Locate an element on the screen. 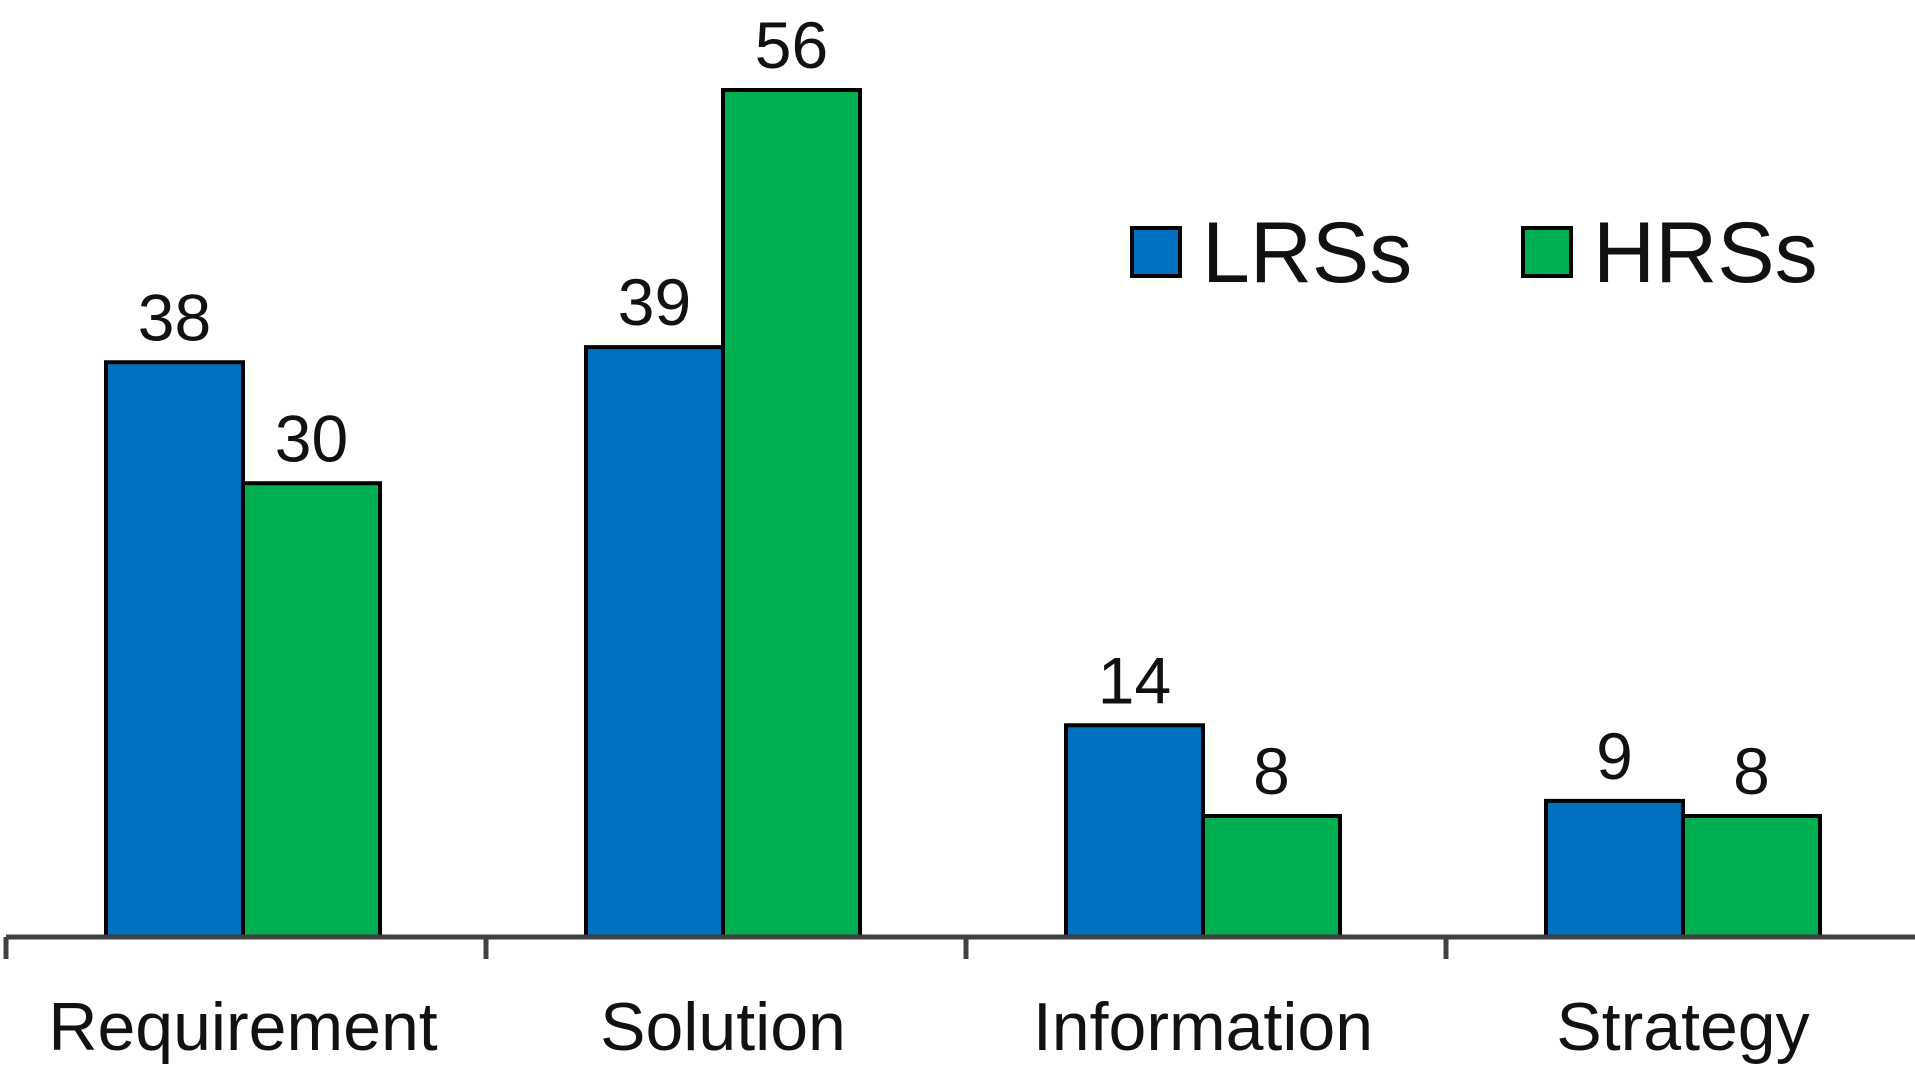  x-axis is located at coordinates (959, 946).